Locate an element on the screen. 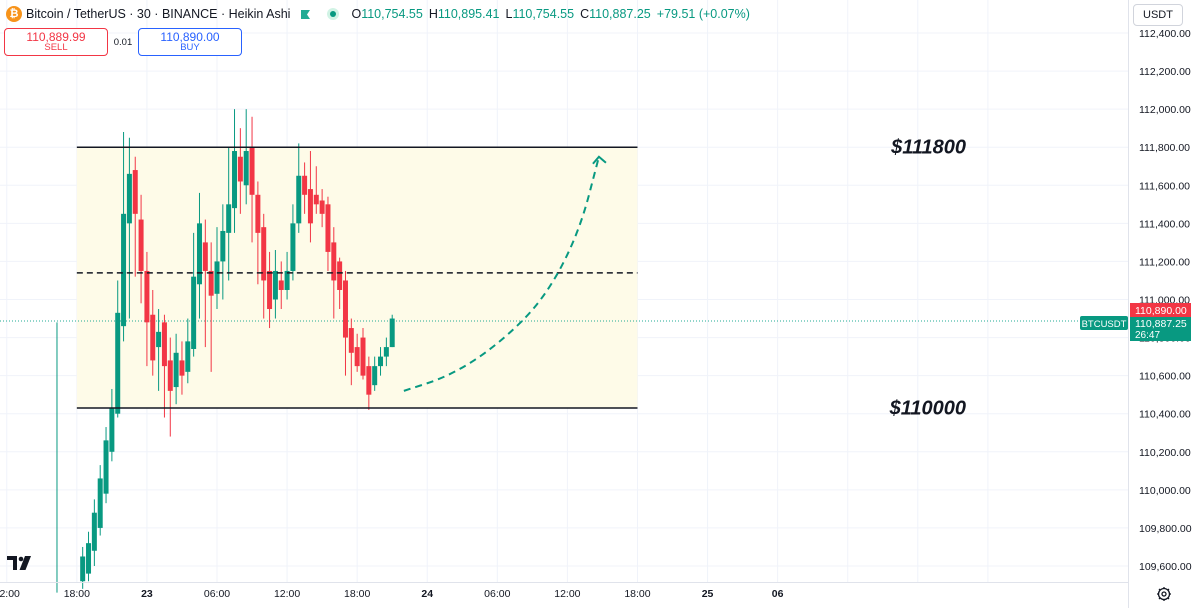  ohlc-close: 110,887.25 is located at coordinates (620, 14).